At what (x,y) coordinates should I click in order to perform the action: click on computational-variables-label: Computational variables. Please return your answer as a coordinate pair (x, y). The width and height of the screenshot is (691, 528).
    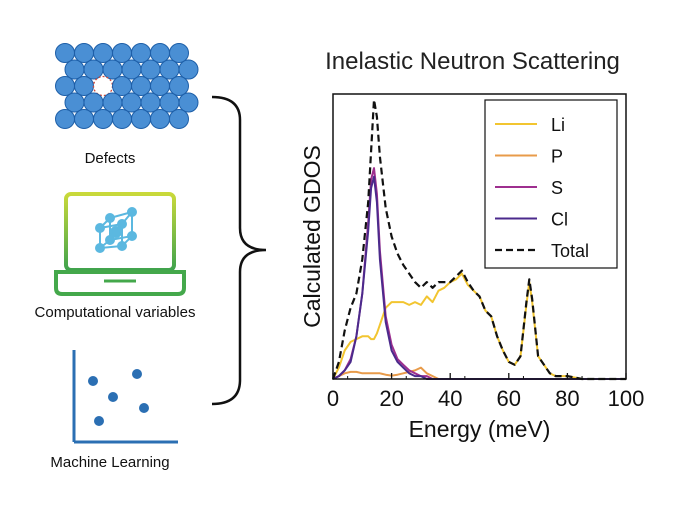
    Looking at the image, I should click on (115, 312).